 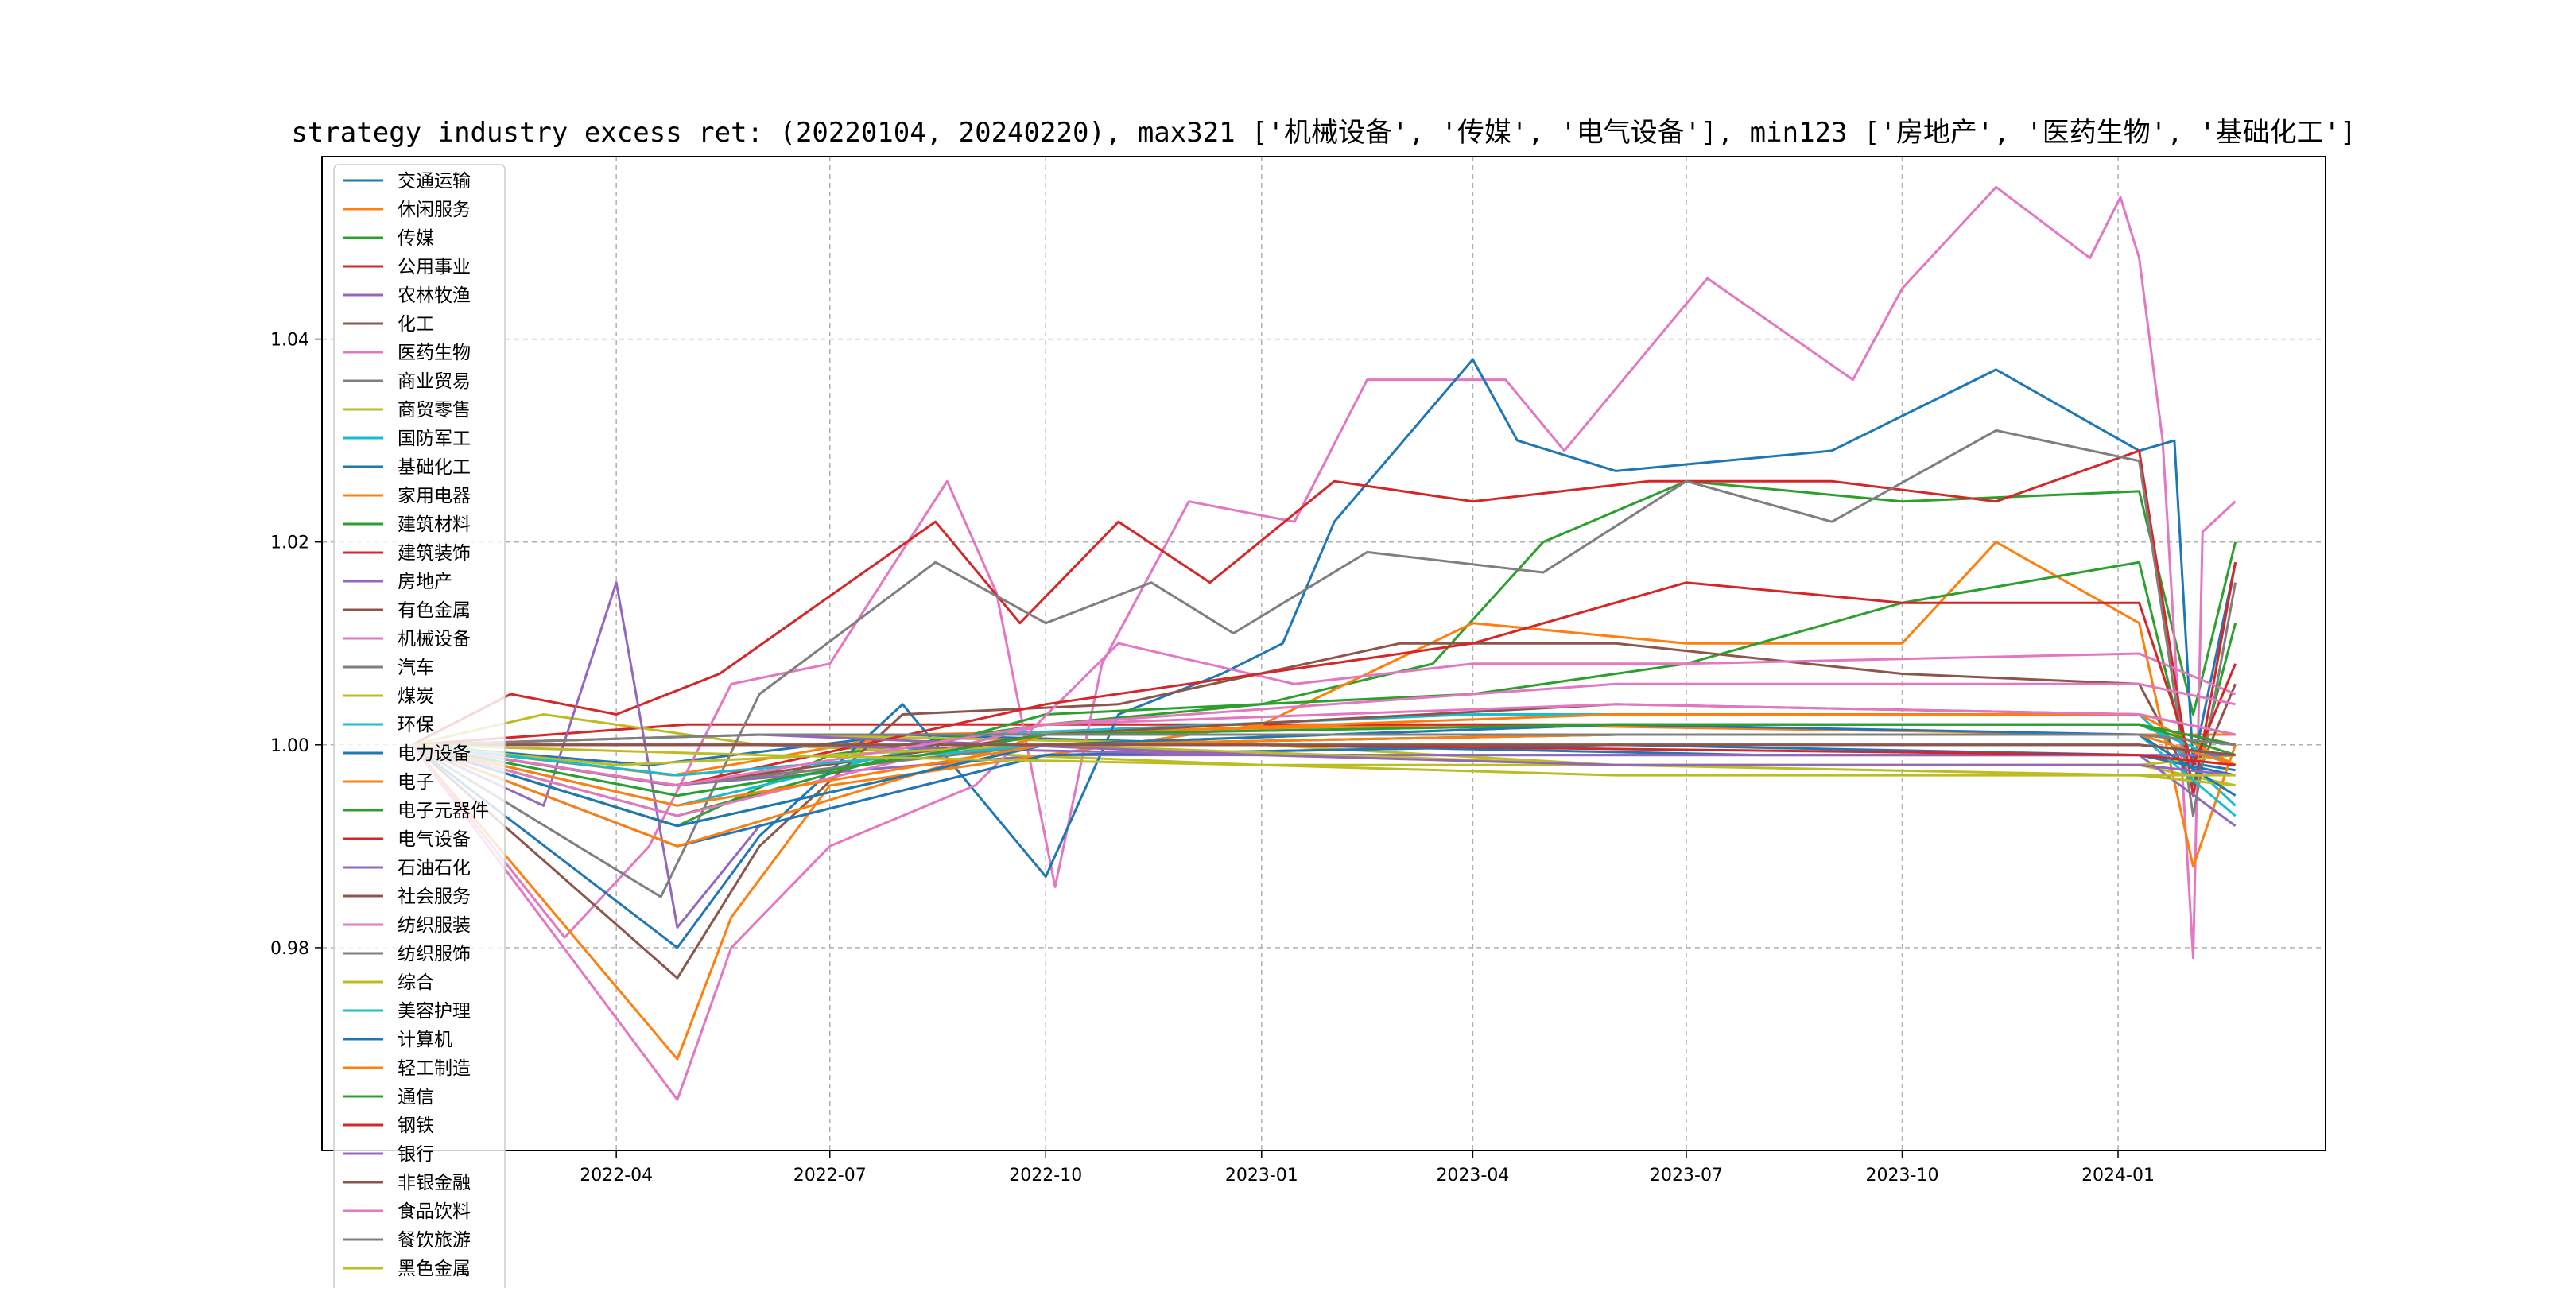 What do you see at coordinates (435, 295) in the screenshot?
I see `legend-label: 农林牧渔` at bounding box center [435, 295].